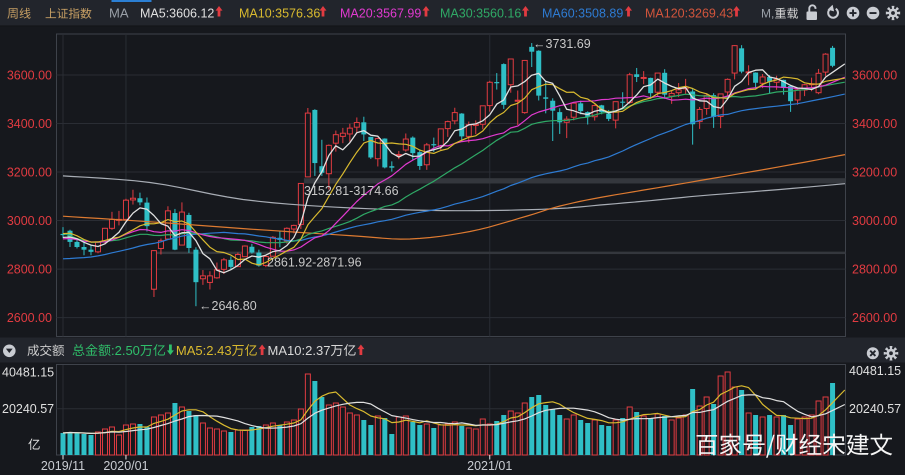 The image size is (905, 475). I want to click on svg-text: MA, so click(119, 12).